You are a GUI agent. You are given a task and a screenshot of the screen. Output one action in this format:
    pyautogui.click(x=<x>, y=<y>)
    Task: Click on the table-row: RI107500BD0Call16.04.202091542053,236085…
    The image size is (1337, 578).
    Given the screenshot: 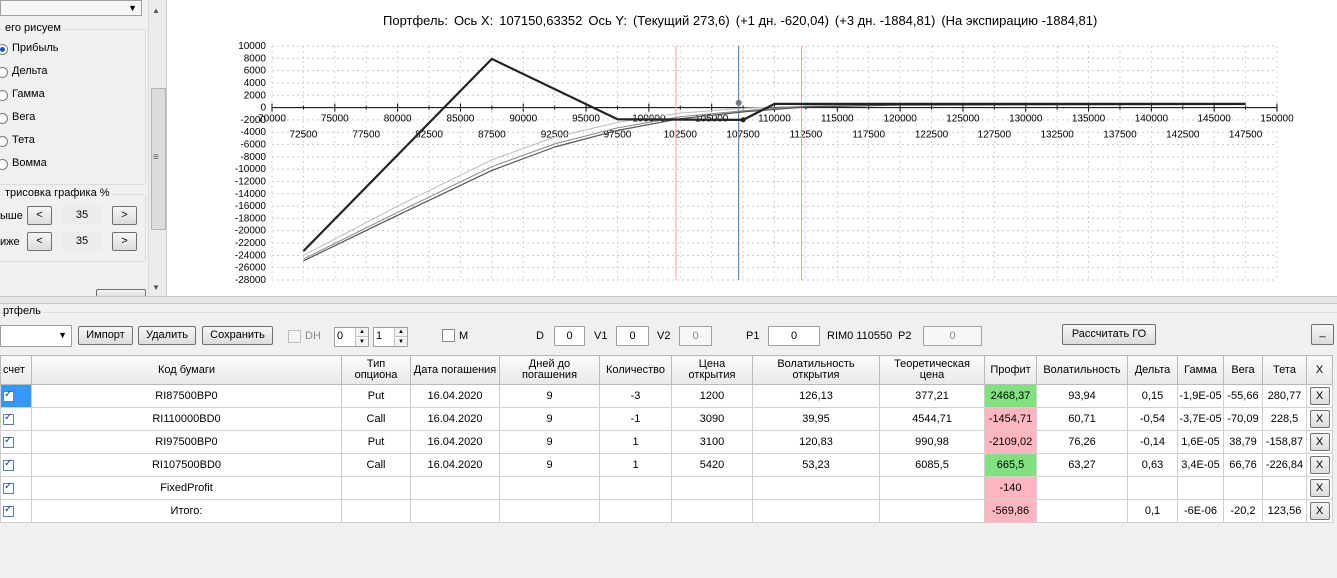 What is the action you would take?
    pyautogui.click(x=666, y=465)
    